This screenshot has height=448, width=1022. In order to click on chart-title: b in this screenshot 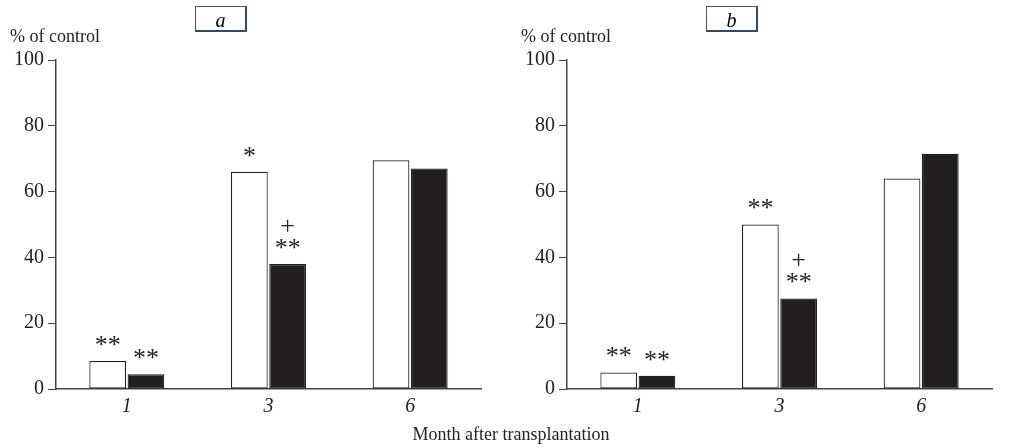, I will do `click(732, 19)`.